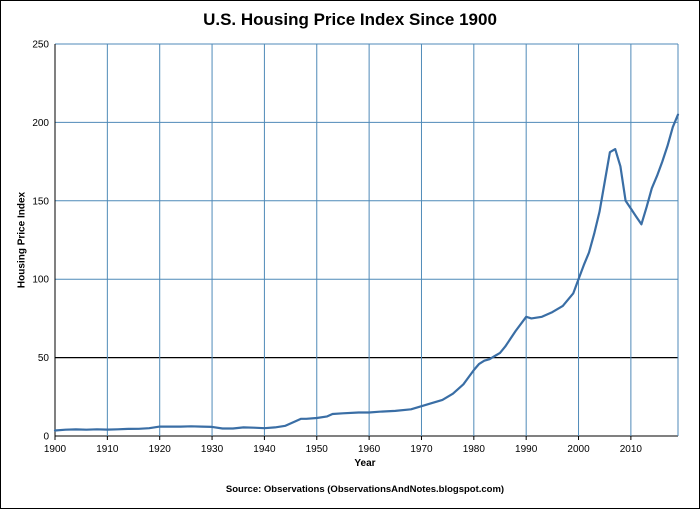 Image resolution: width=700 pixels, height=509 pixels. What do you see at coordinates (369, 449) in the screenshot?
I see `x-tick-label-1960: 1960` at bounding box center [369, 449].